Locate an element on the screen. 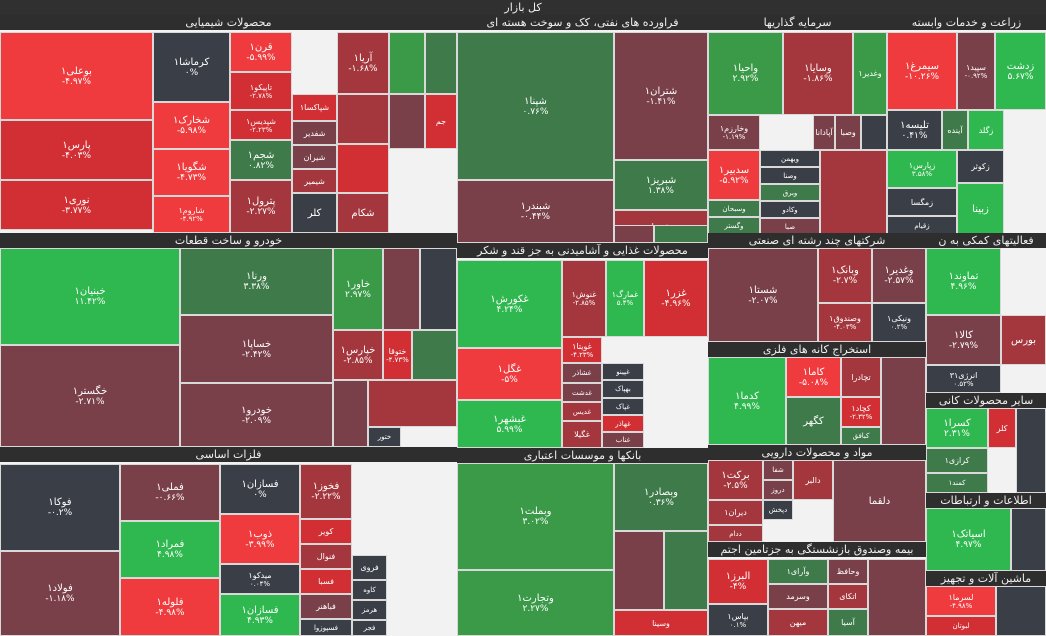 Image resolution: width=1046 pixels, height=636 pixels. stock-tile: وآرای۱ is located at coordinates (798, 571).